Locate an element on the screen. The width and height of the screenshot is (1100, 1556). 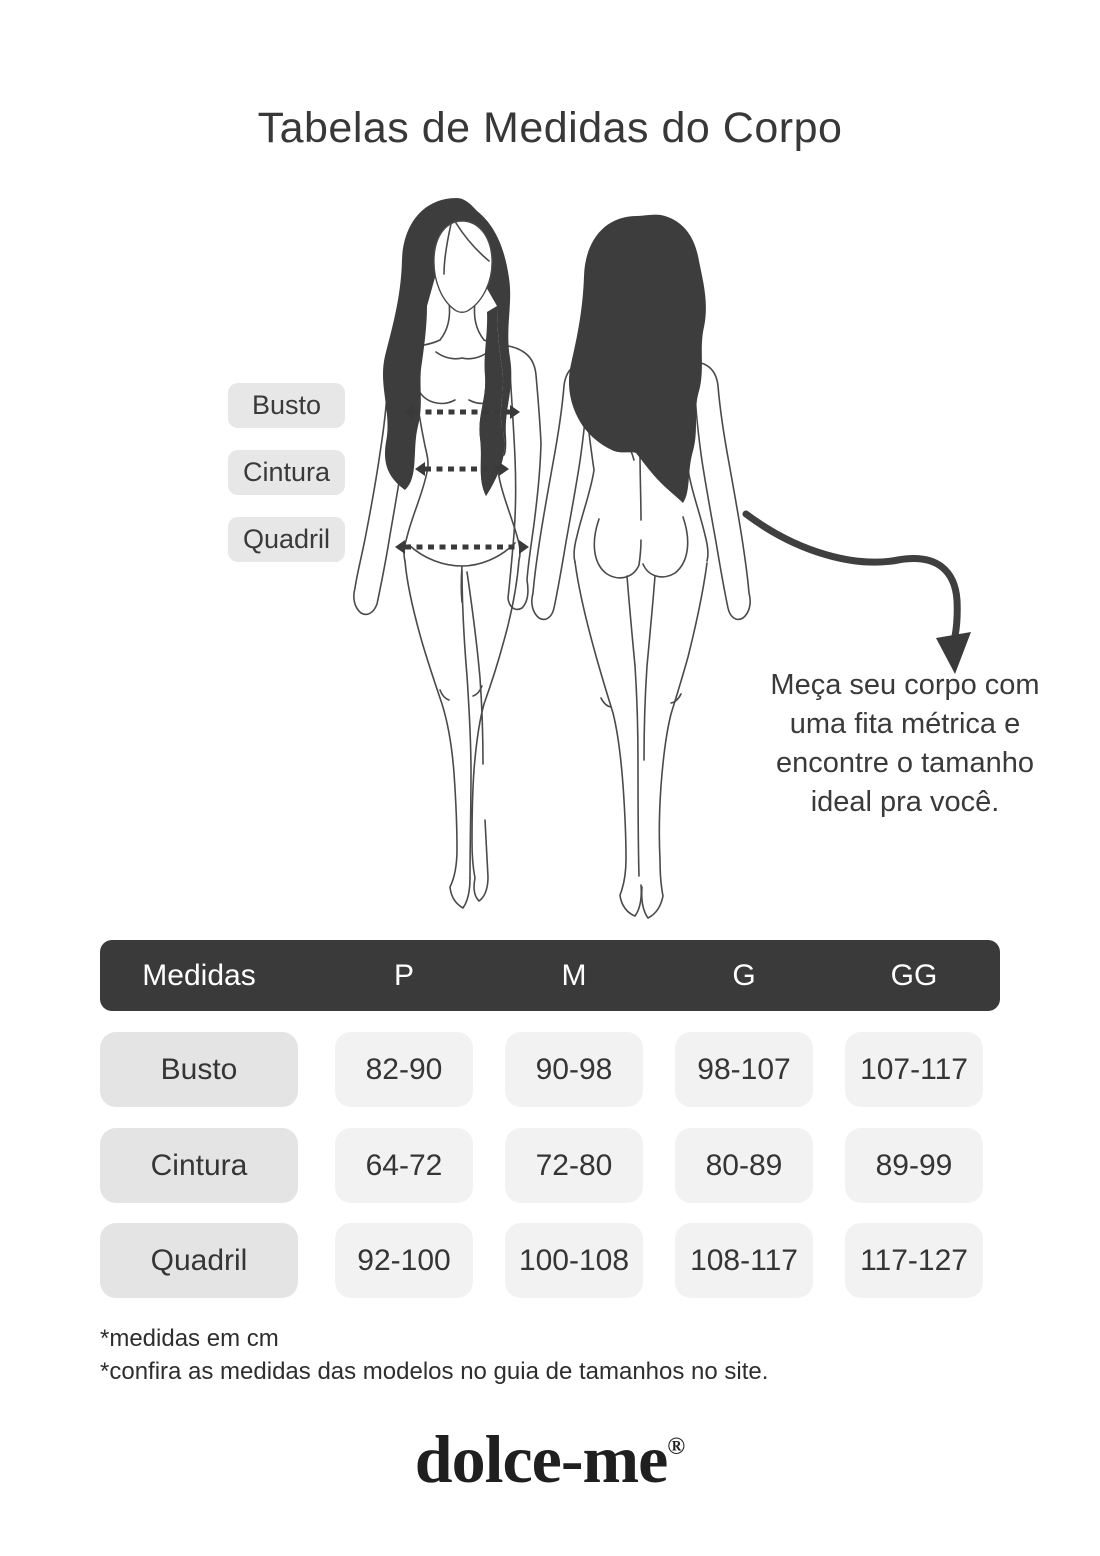
size-table-header: Medidas P M G GG is located at coordinates (550, 975).